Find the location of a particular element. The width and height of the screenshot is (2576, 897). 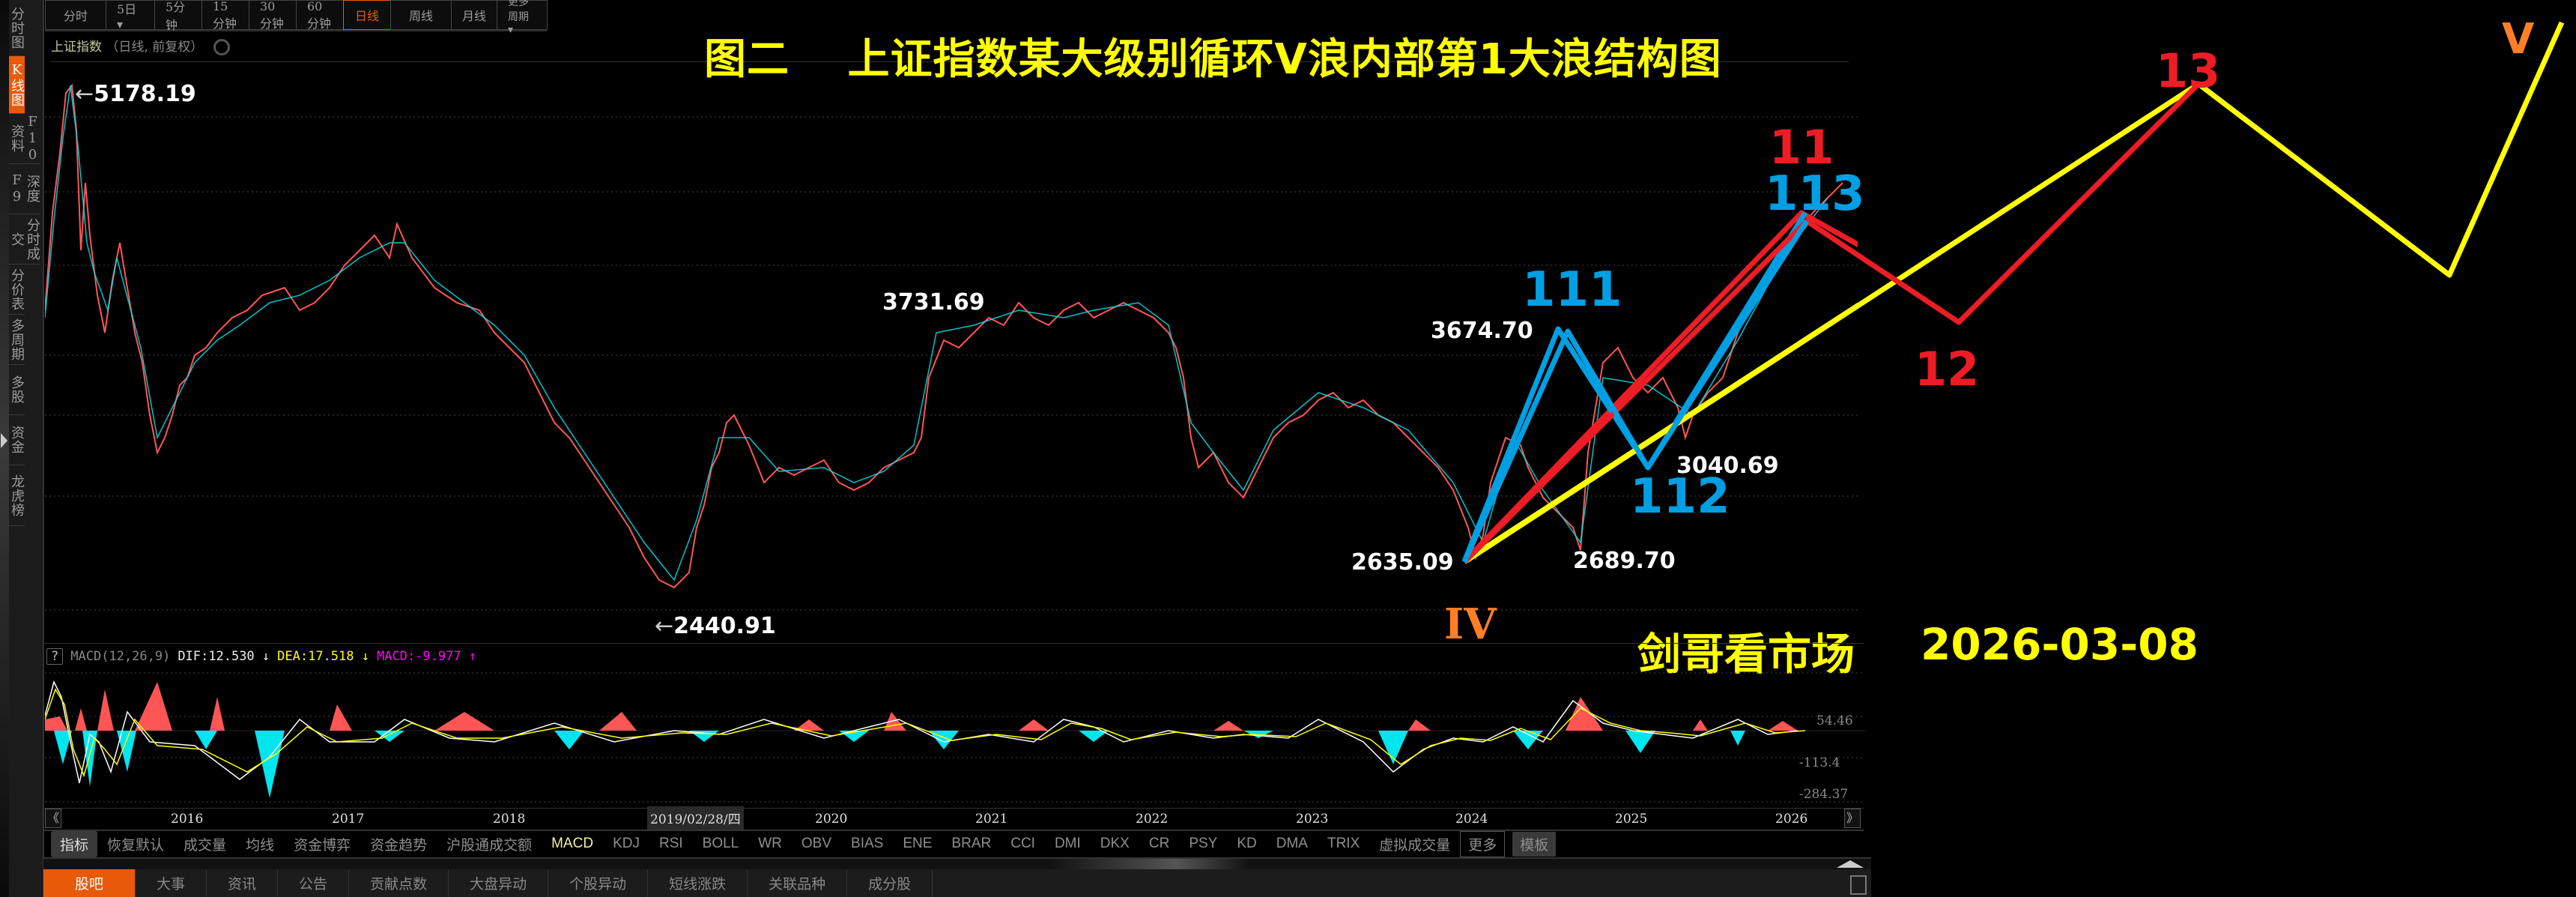

price-label-5178: ←5178.19 is located at coordinates (135, 94).